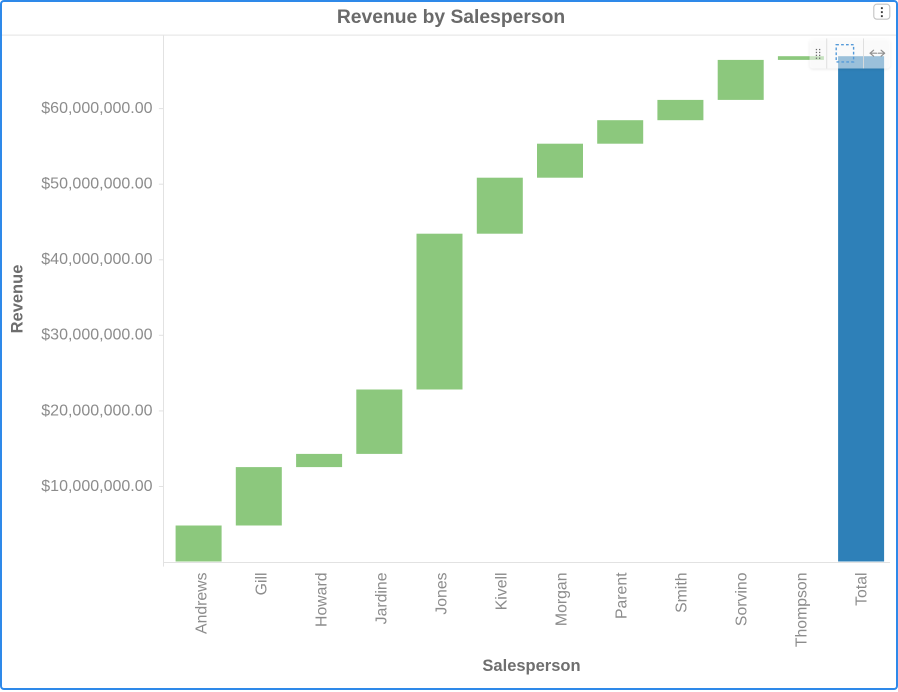  Describe the element at coordinates (381, 598) in the screenshot. I see `svg-text: Jardine` at that location.